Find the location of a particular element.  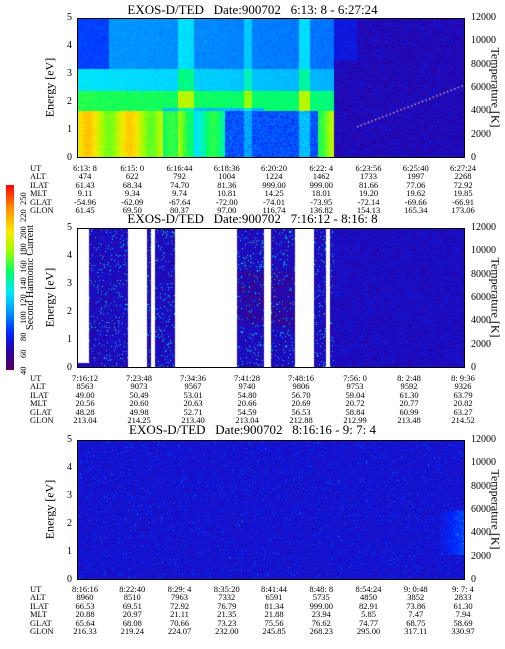

ephemeris-cell: 8: 2:48 is located at coordinates (409, 378).